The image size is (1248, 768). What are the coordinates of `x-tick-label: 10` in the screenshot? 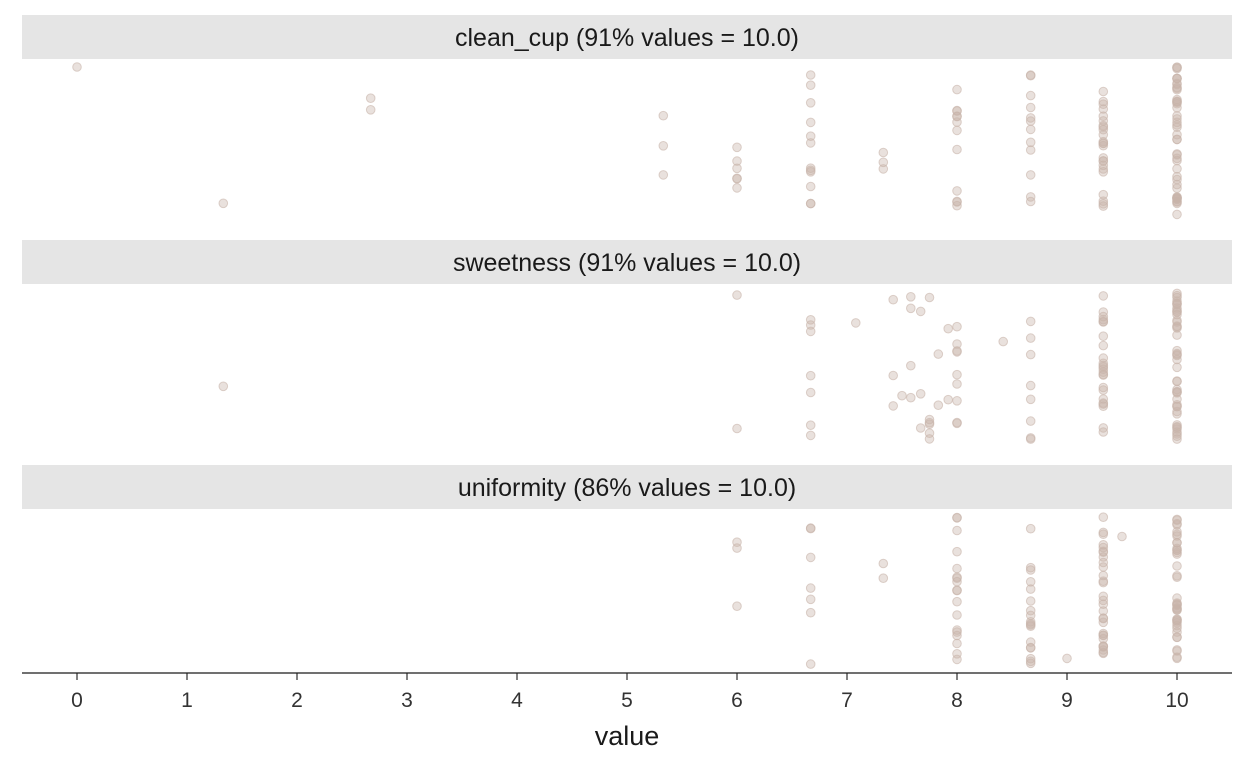 It's located at (1176, 700).